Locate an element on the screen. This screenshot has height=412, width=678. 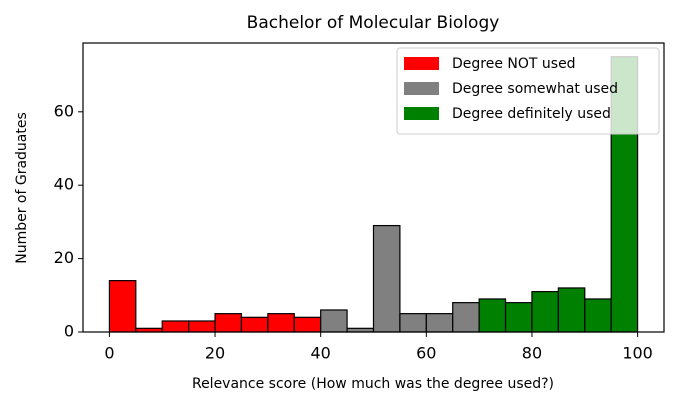
chart-title: Bachelor of Molecular Biology is located at coordinates (373, 23).